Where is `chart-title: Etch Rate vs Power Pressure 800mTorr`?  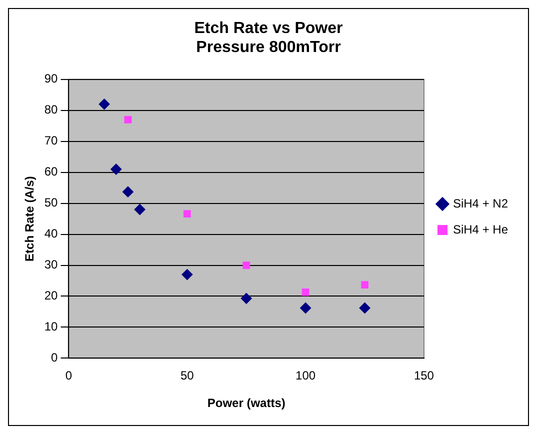
chart-title: Etch Rate vs Power Pressure 800mTorr is located at coordinates (268, 38).